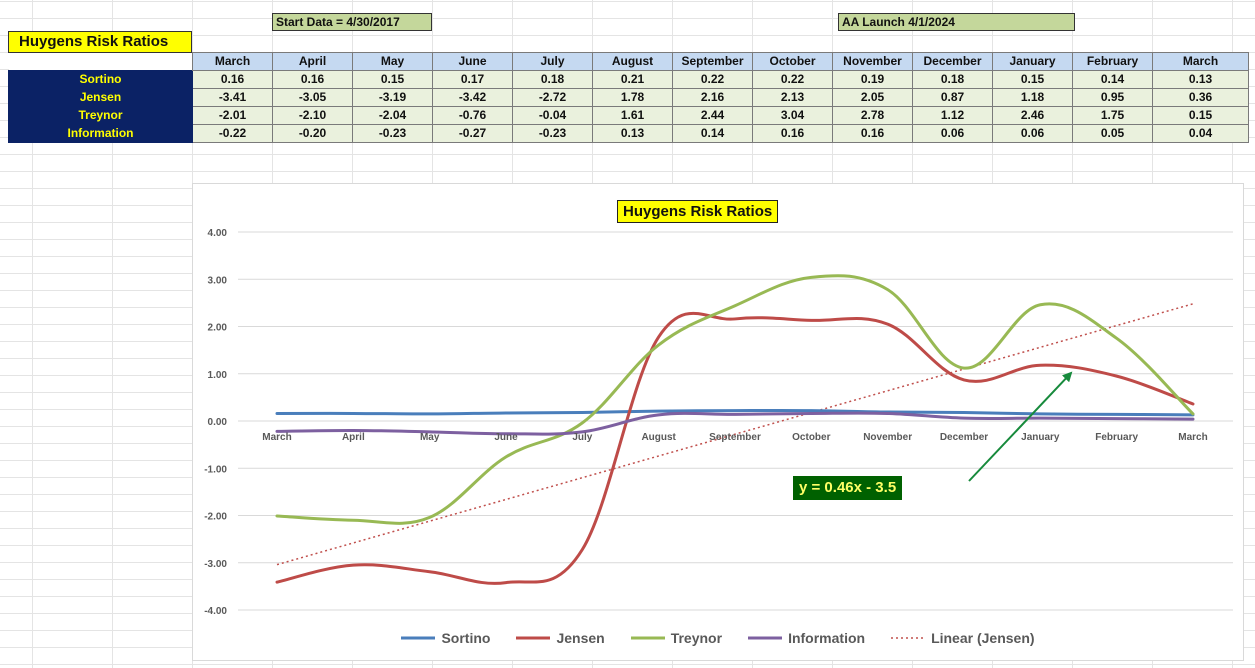  What do you see at coordinates (100, 115) in the screenshot?
I see `row-label-treynor: Treynor` at bounding box center [100, 115].